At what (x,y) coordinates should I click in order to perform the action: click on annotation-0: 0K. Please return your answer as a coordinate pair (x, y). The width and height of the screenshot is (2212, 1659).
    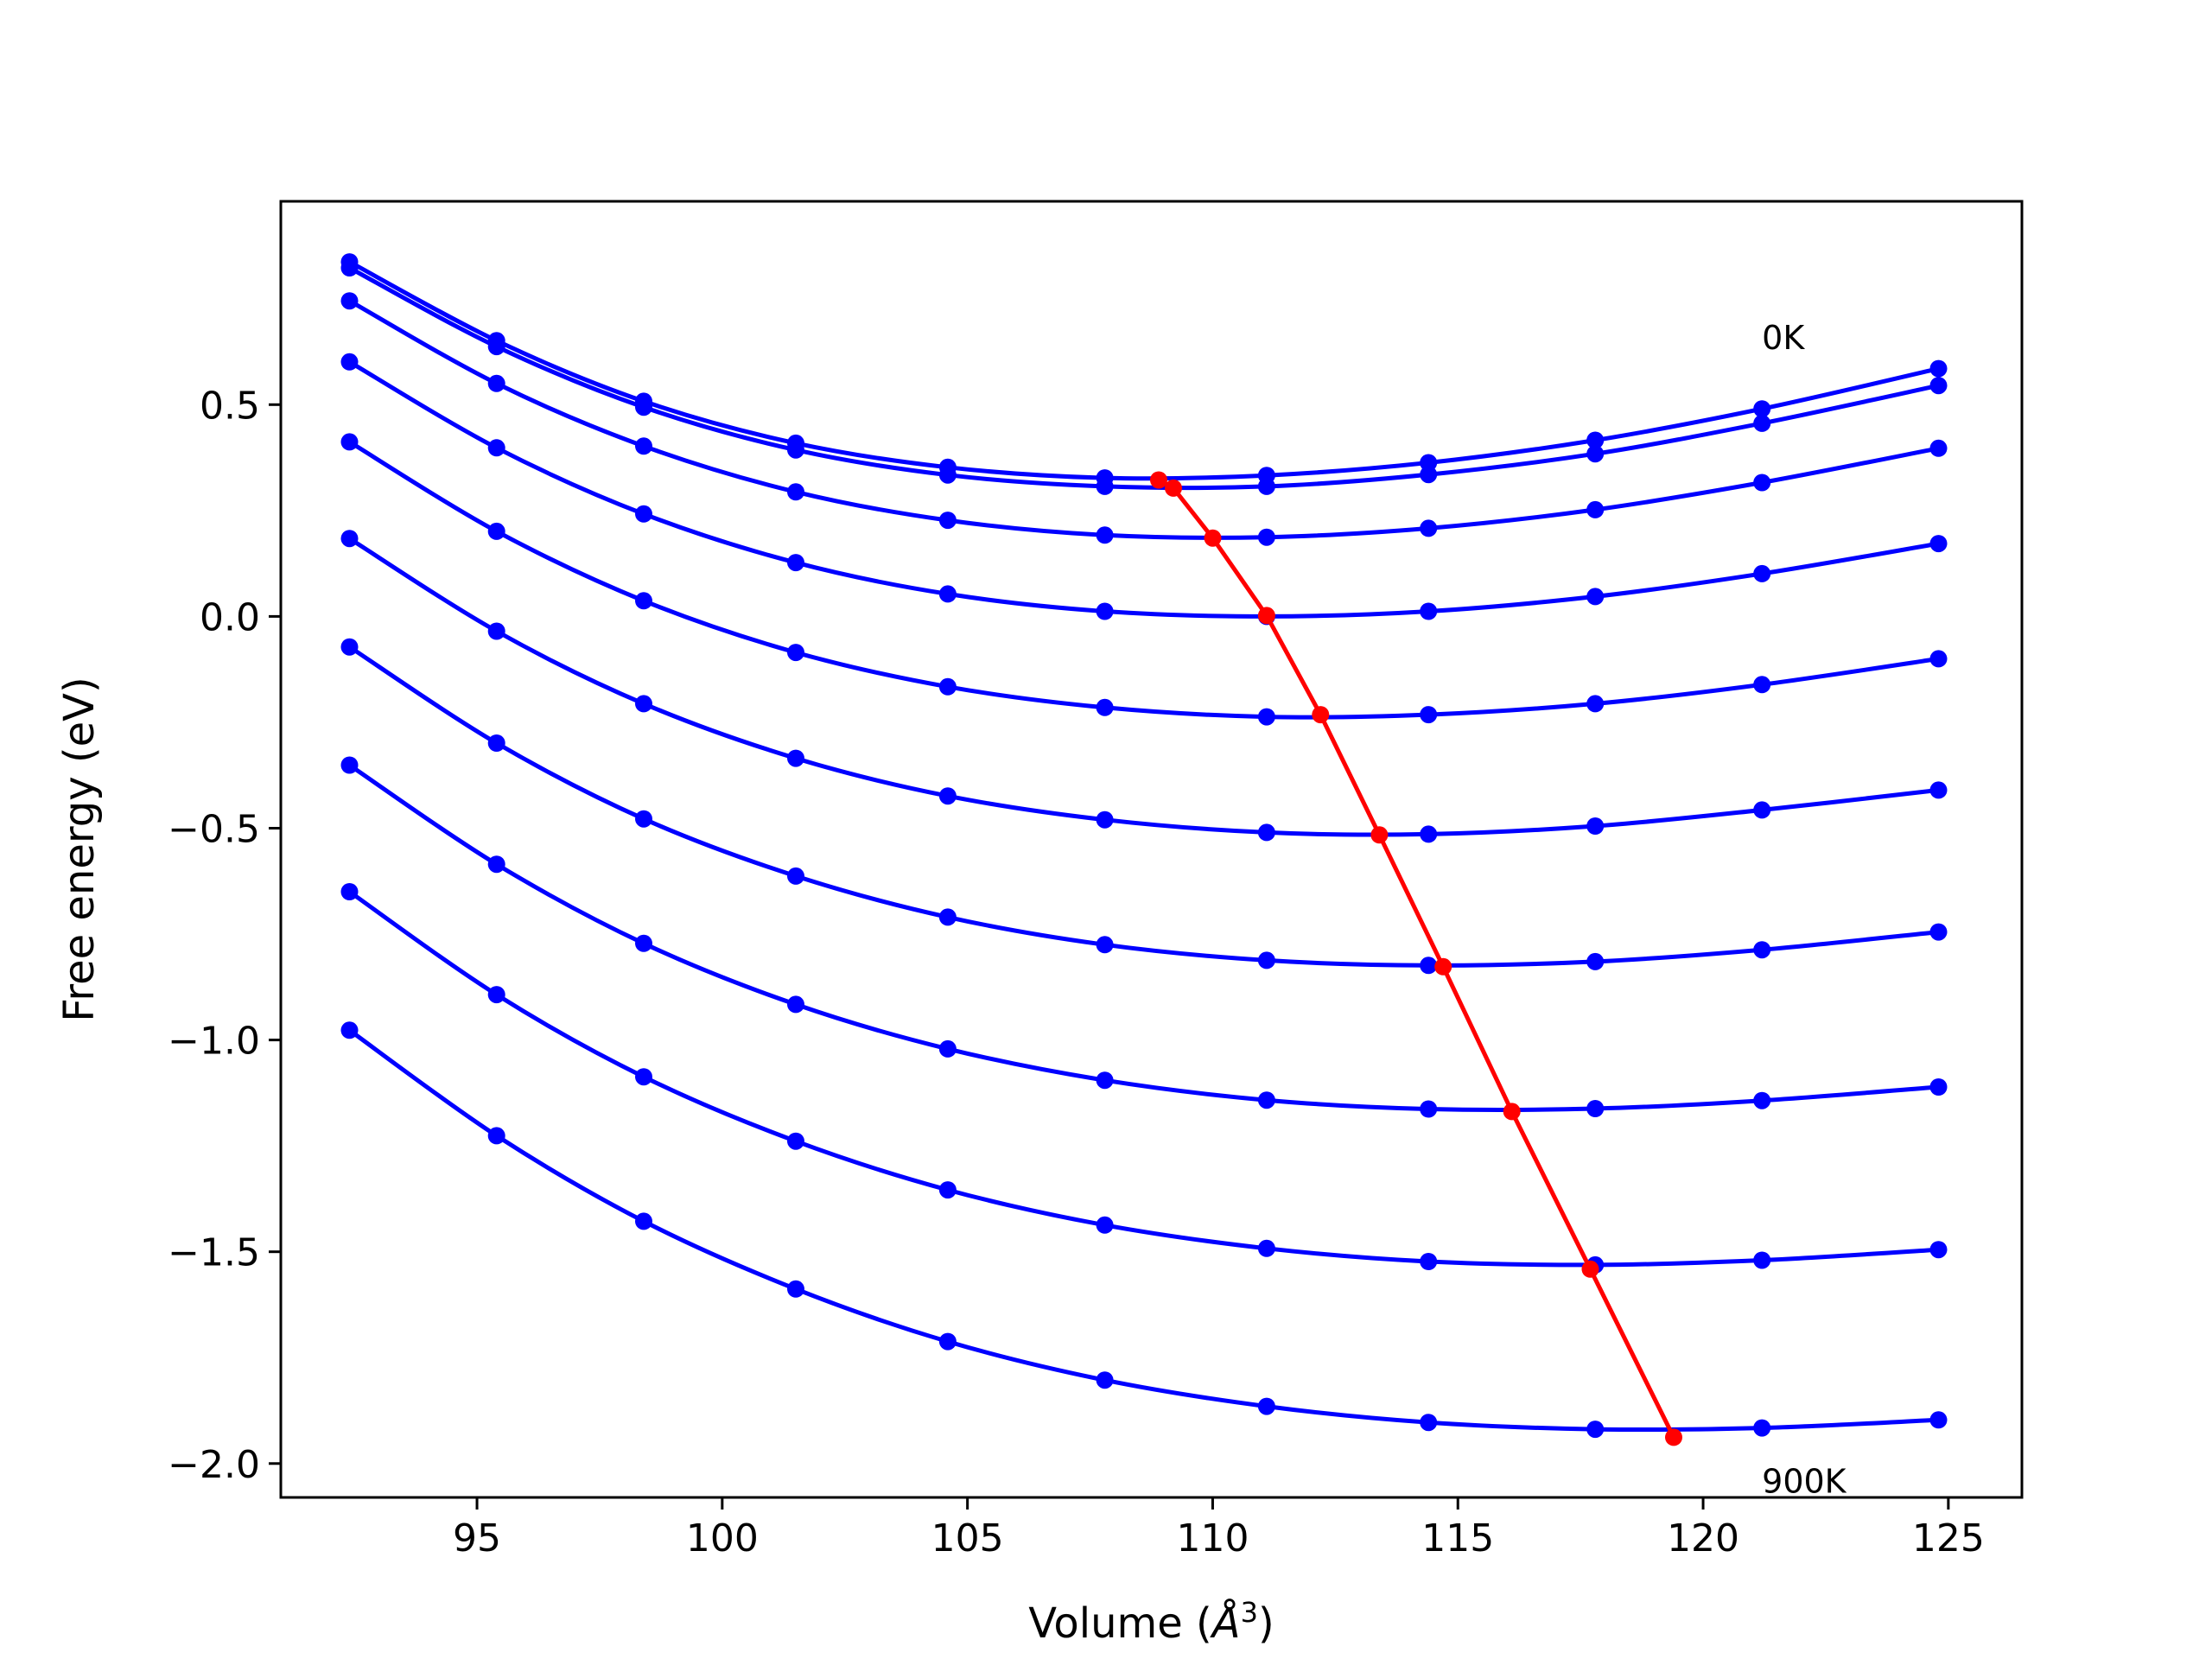
    Looking at the image, I should click on (1784, 338).